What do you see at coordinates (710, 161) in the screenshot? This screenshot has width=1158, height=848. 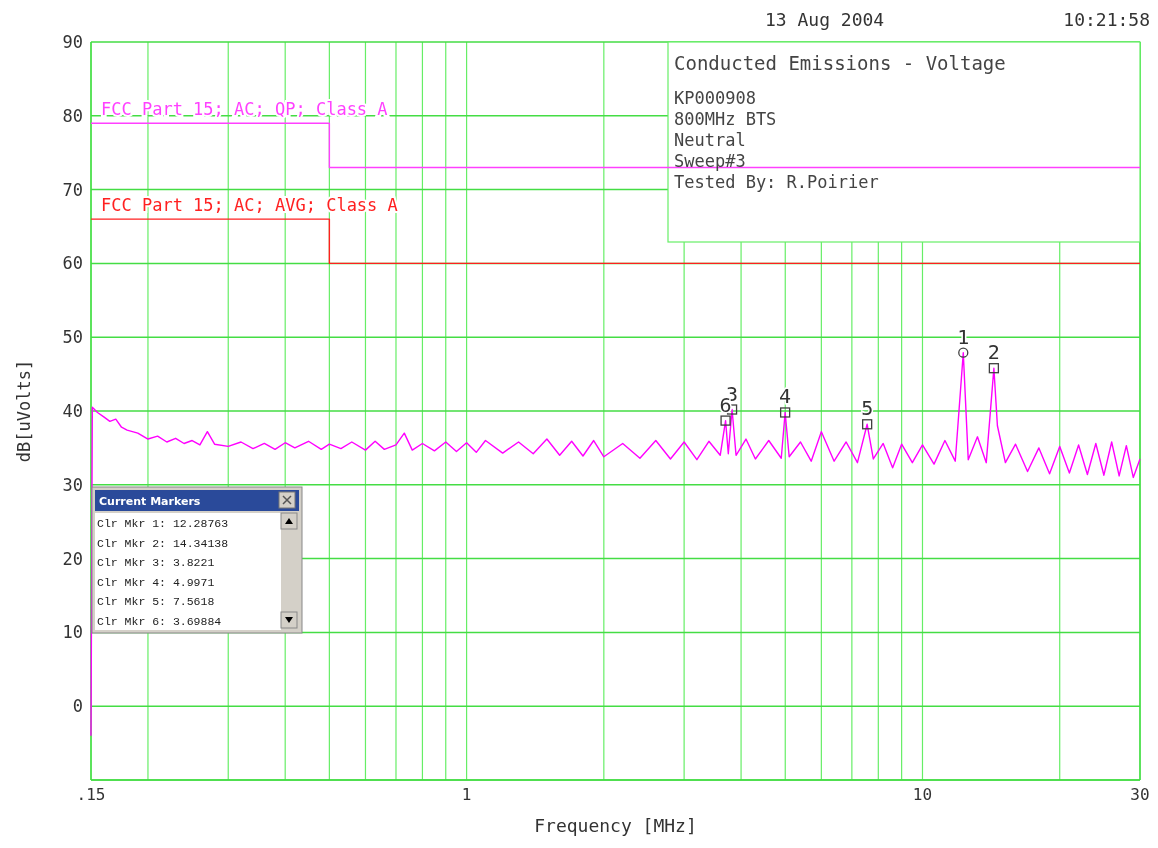 I see `annotation: Sweep#3` at bounding box center [710, 161].